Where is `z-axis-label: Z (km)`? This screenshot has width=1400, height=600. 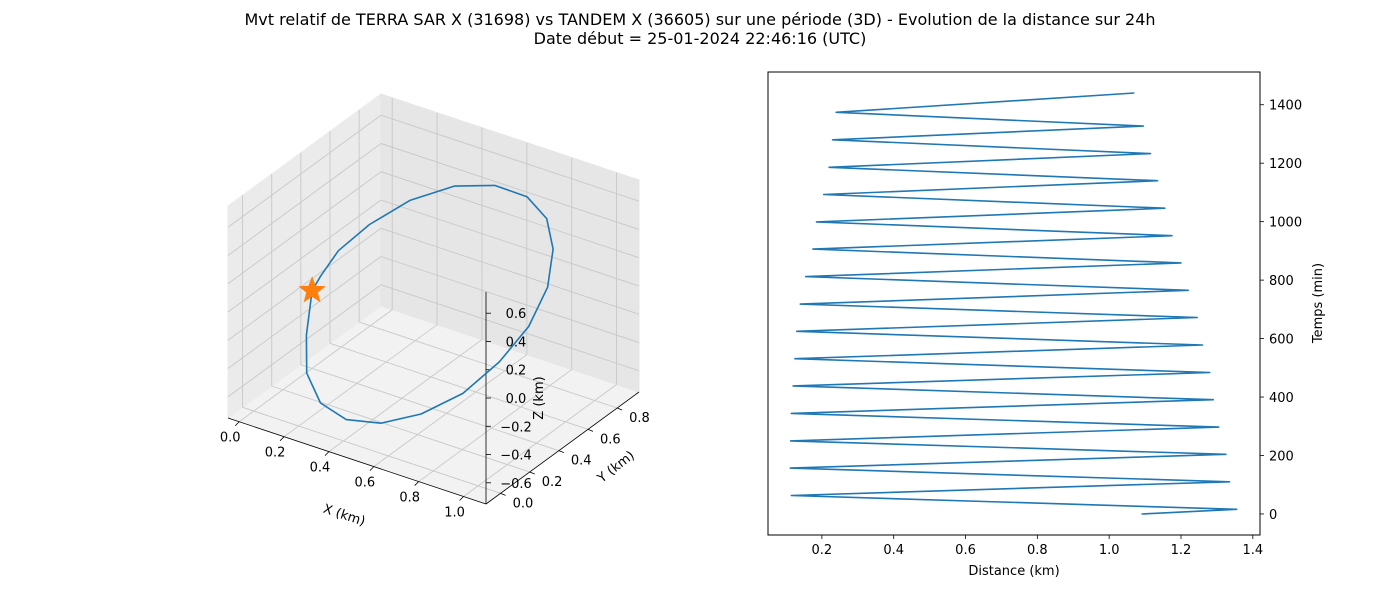
z-axis-label: Z (km) is located at coordinates (539, 397).